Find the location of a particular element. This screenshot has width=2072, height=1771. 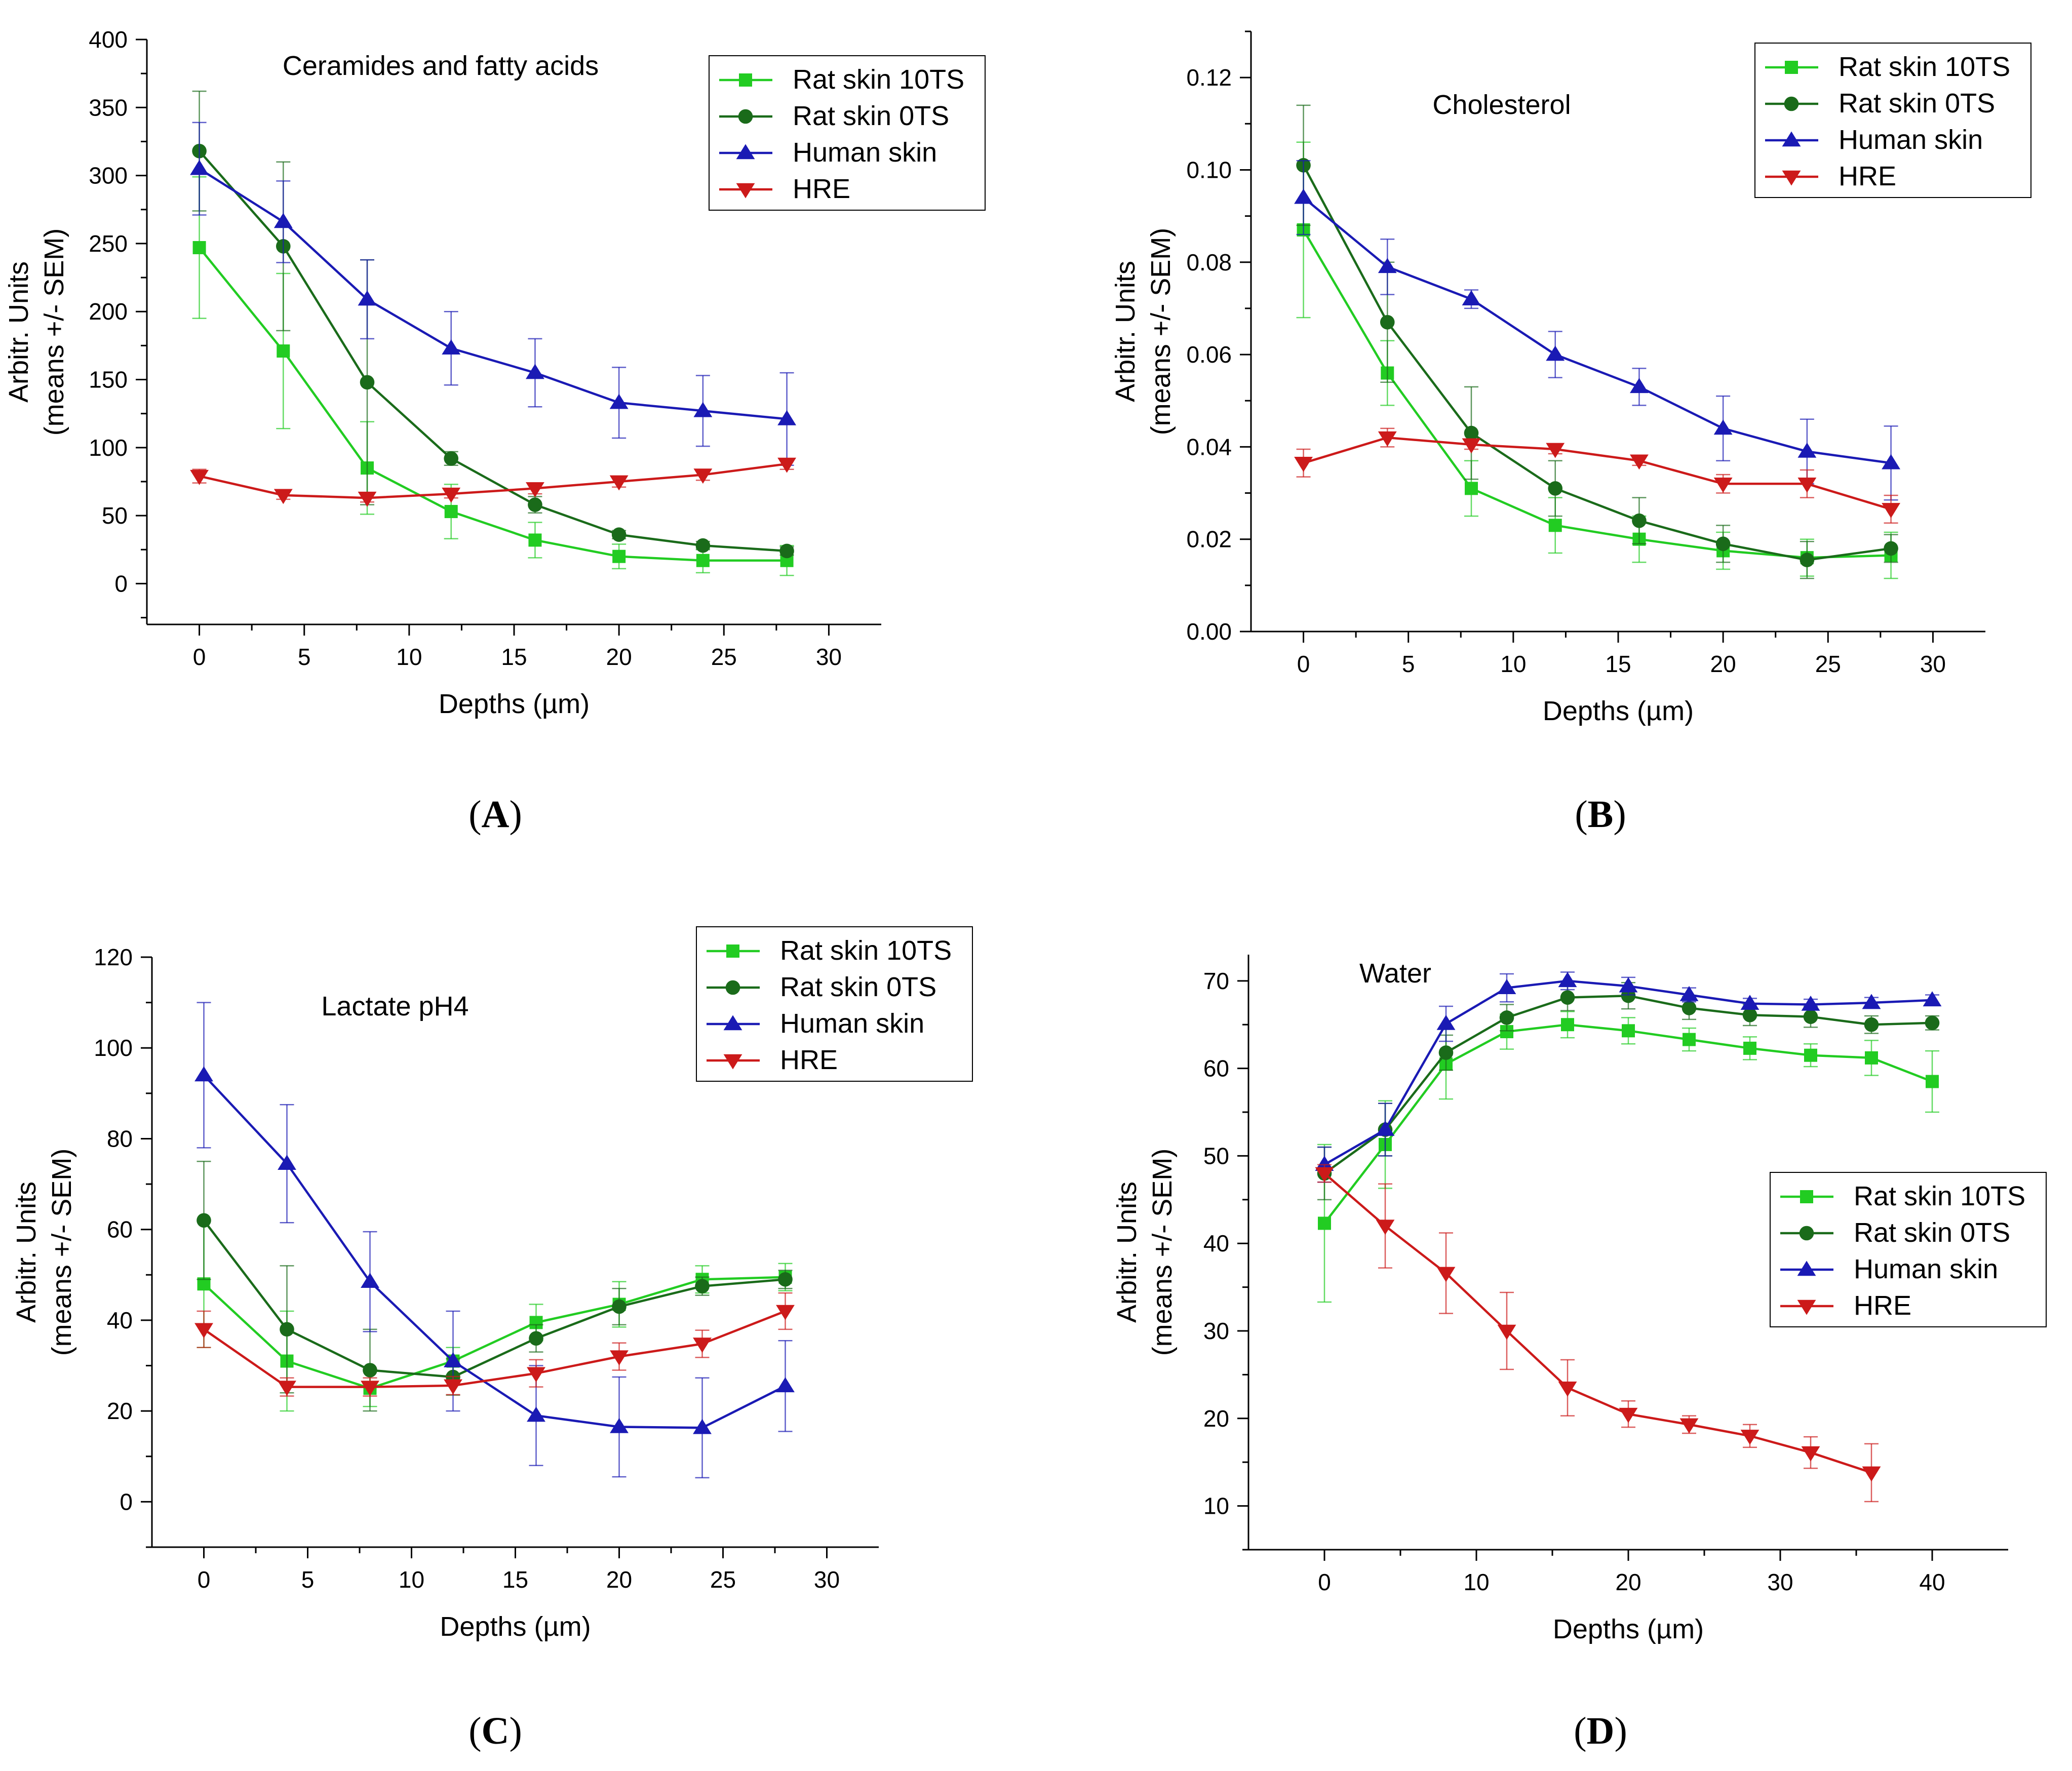

panel-c-legend-item-rat-skin-0ts: Rat skin 0TS is located at coordinates (822, 987).